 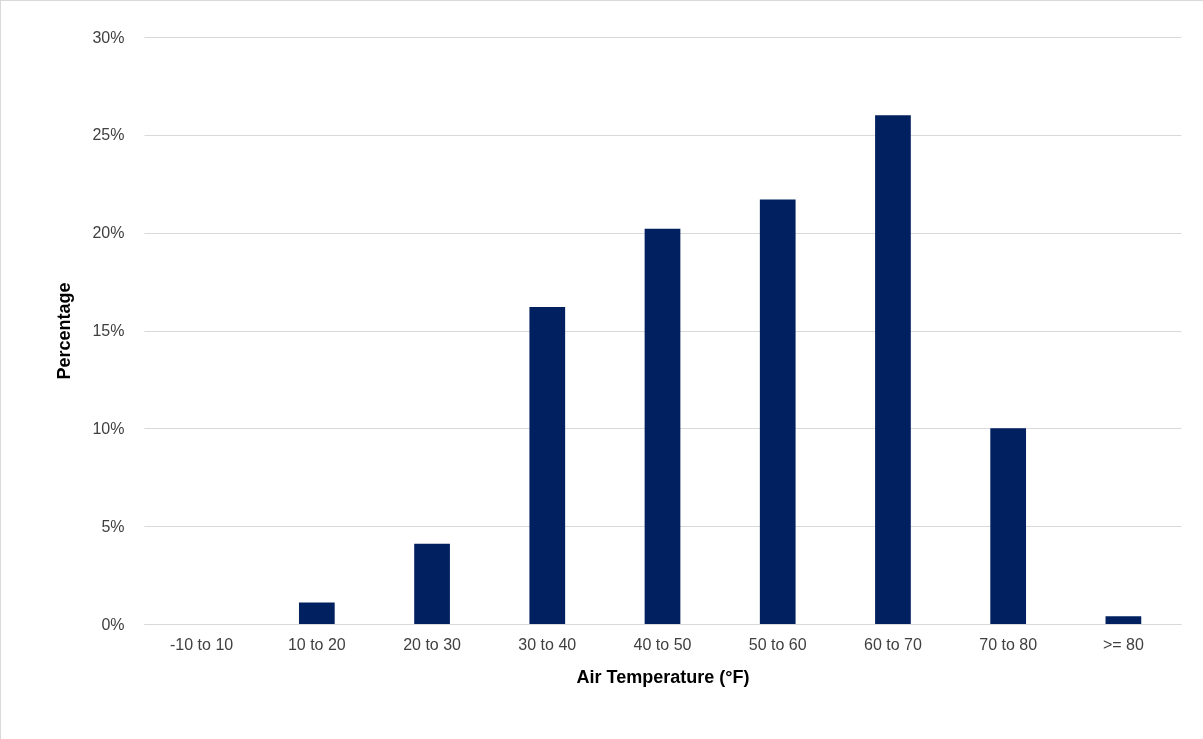 What do you see at coordinates (432, 644) in the screenshot?
I see `x-tick-label: 20 to 30` at bounding box center [432, 644].